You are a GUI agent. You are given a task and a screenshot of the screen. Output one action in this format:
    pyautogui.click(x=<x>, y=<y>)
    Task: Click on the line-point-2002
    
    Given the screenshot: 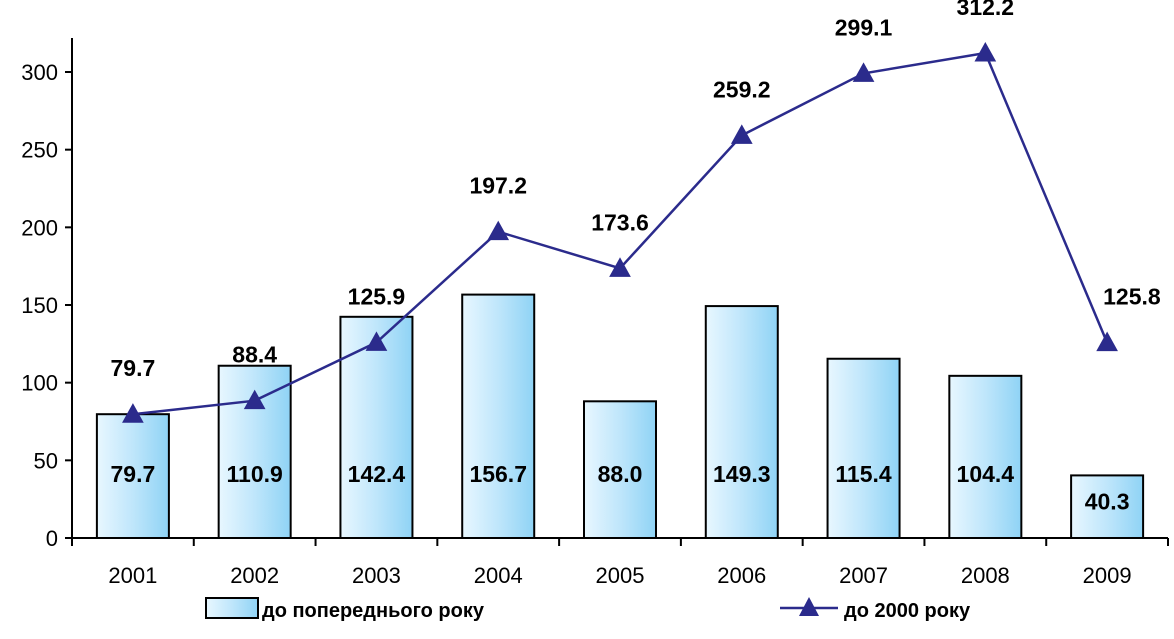 What is the action you would take?
    pyautogui.click(x=254, y=399)
    